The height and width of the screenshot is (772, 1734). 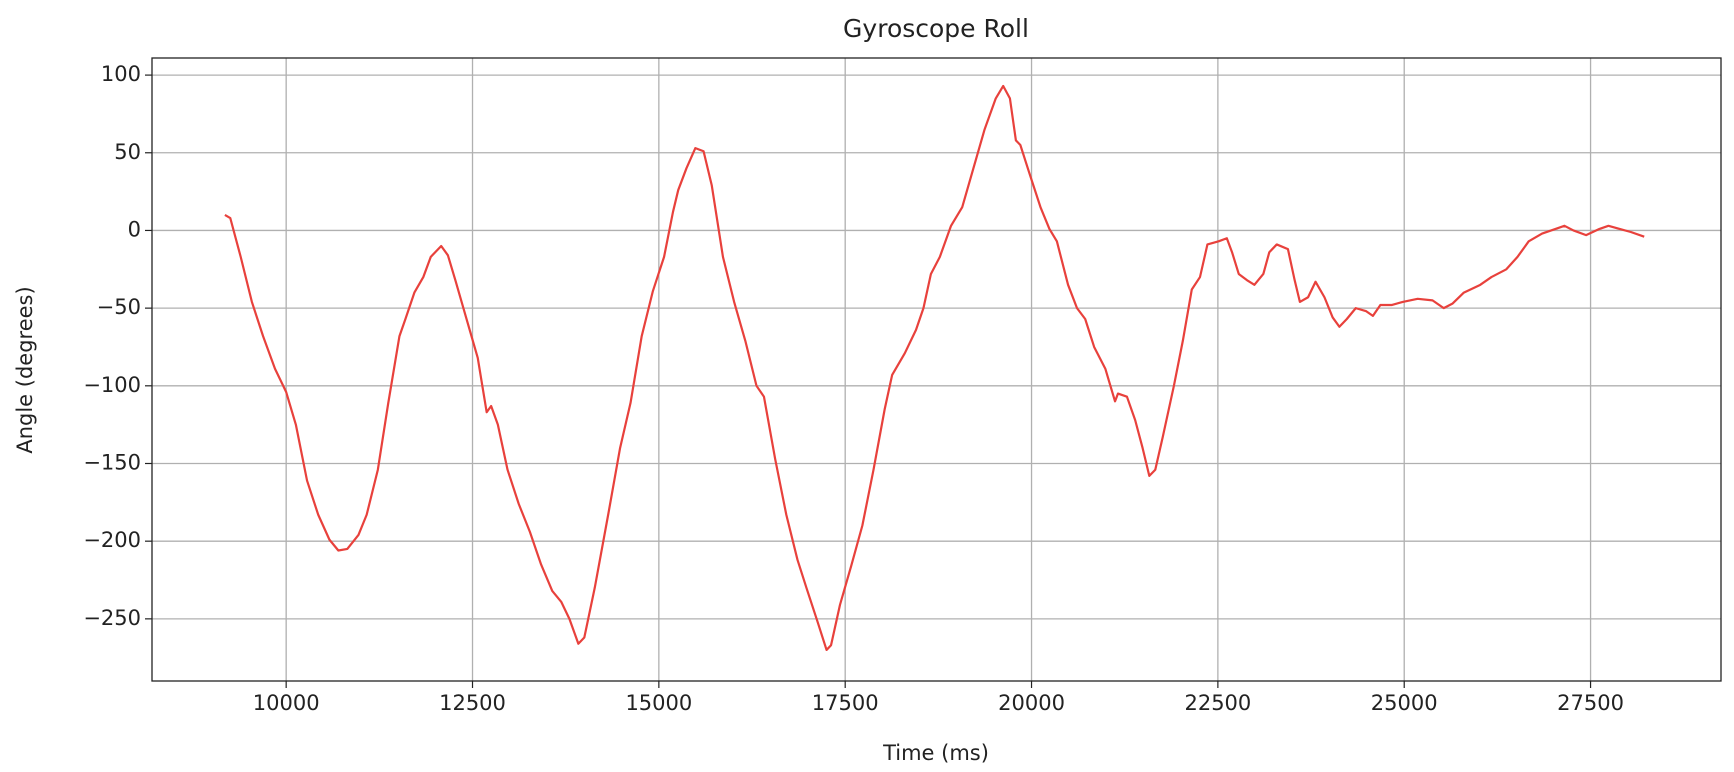 What do you see at coordinates (286, 703) in the screenshot?
I see `x-tick-label: 10000` at bounding box center [286, 703].